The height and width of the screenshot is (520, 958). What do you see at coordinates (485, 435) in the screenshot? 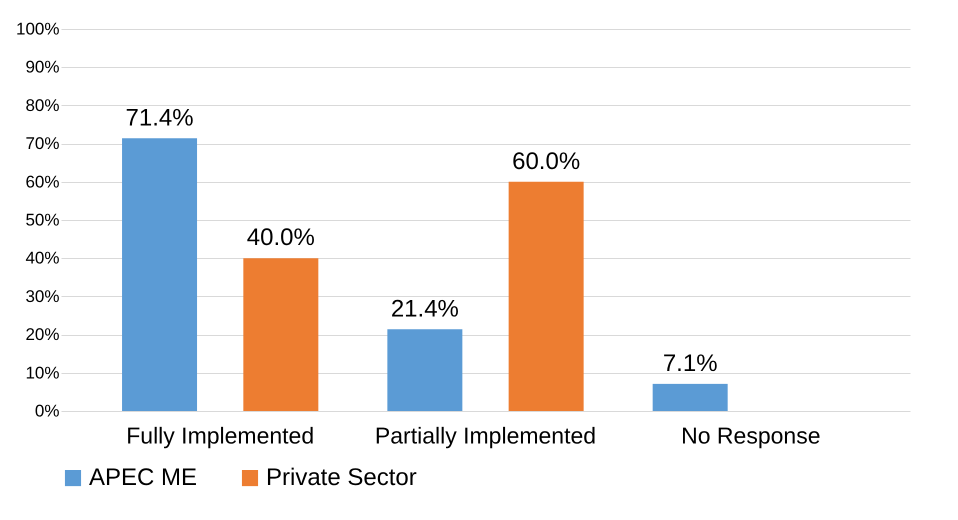
I see `x-tick-label: Partially Implemented` at bounding box center [485, 435].